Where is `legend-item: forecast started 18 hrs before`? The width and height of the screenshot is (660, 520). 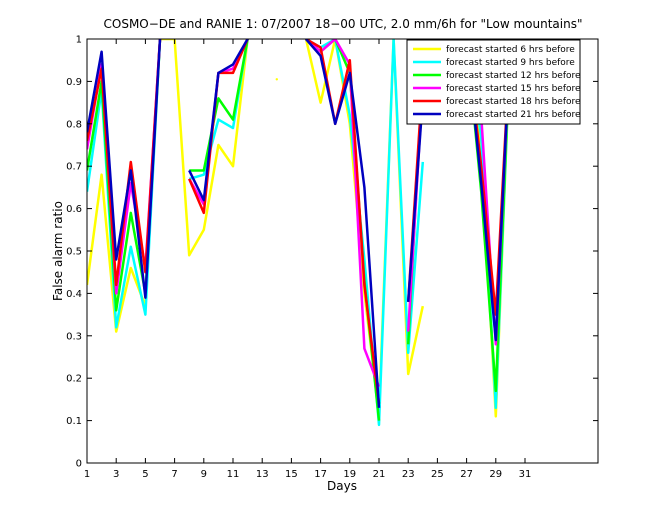
legend-item: forecast started 18 hrs before is located at coordinates (497, 102).